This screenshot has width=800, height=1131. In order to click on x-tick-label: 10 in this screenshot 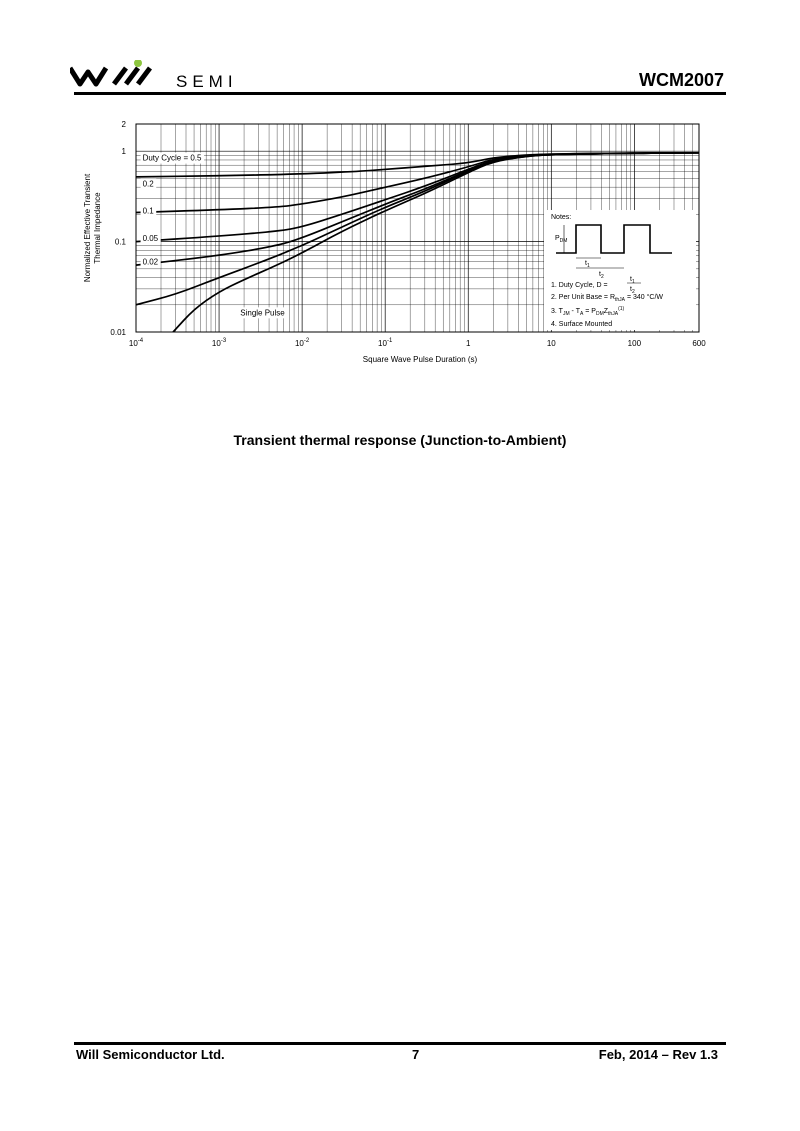, I will do `click(551, 343)`.